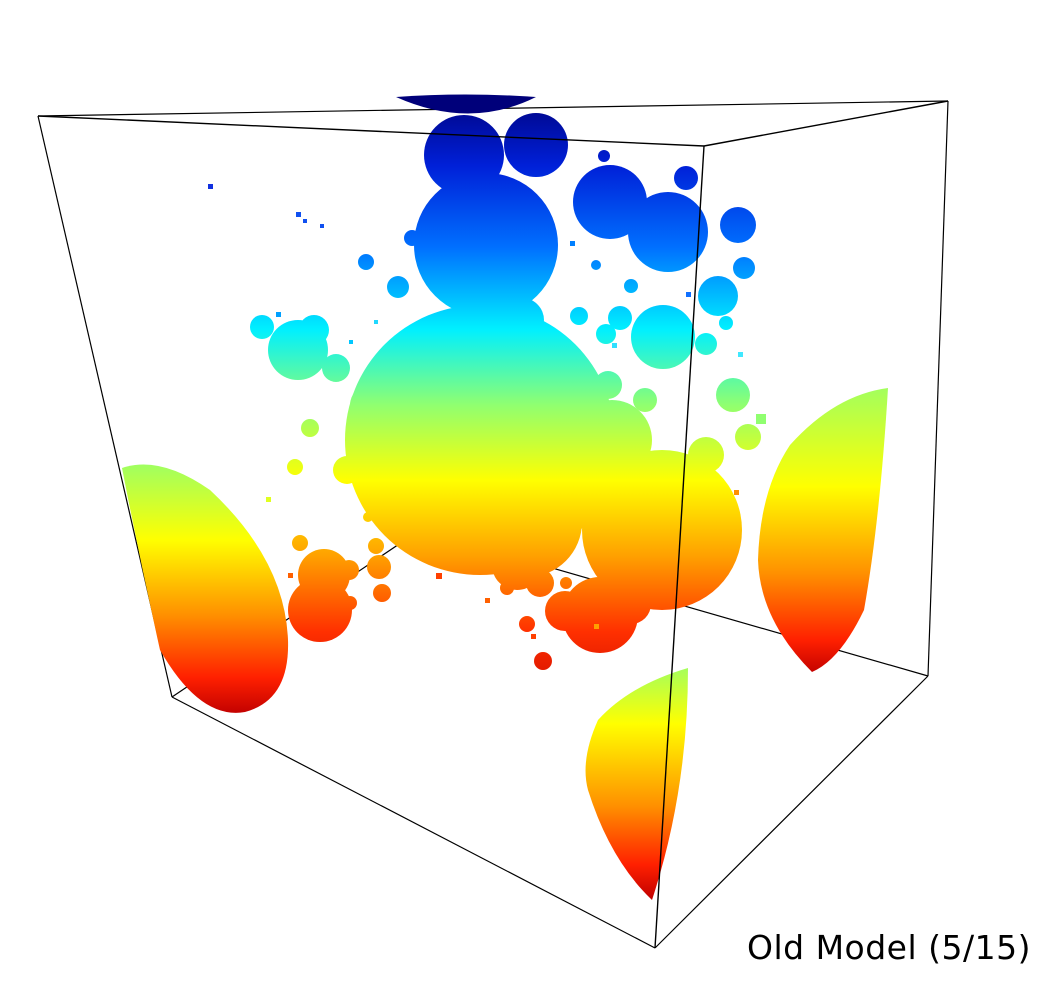  What do you see at coordinates (823, 530) in the screenshot?
I see `right-lobe` at bounding box center [823, 530].